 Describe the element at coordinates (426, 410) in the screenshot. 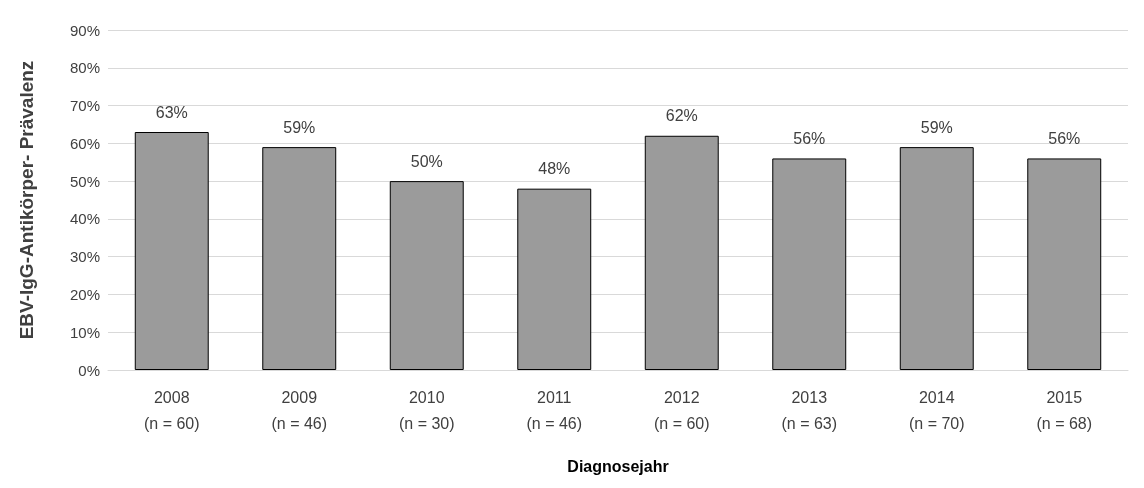

I see `x-tick-label: 2010 (n = 30)` at that location.